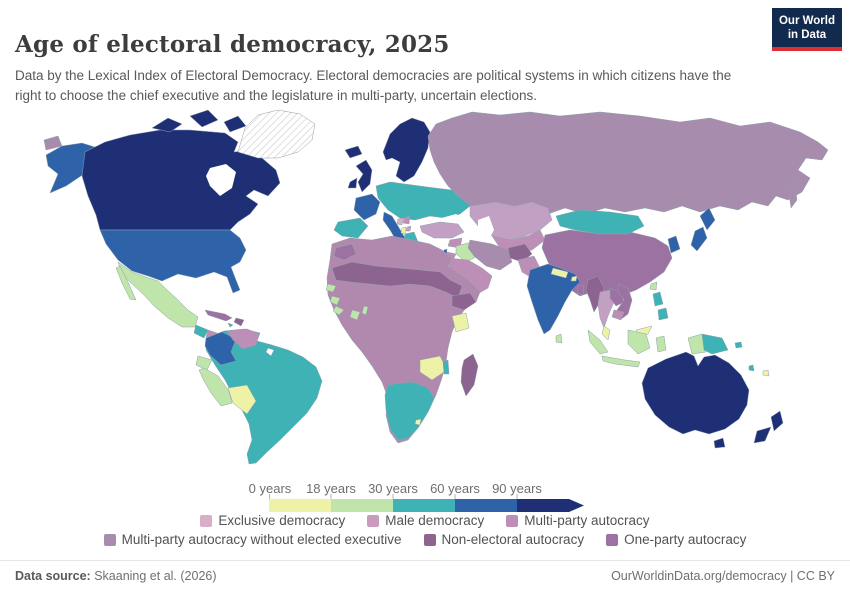  I want to click on owid-logo-line2: in Data, so click(807, 35).